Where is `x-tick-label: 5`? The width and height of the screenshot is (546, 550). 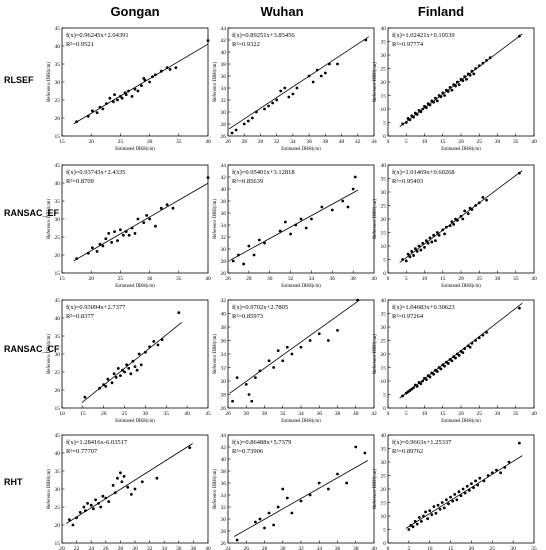 x-tick-label: 5 is located at coordinates (408, 548).